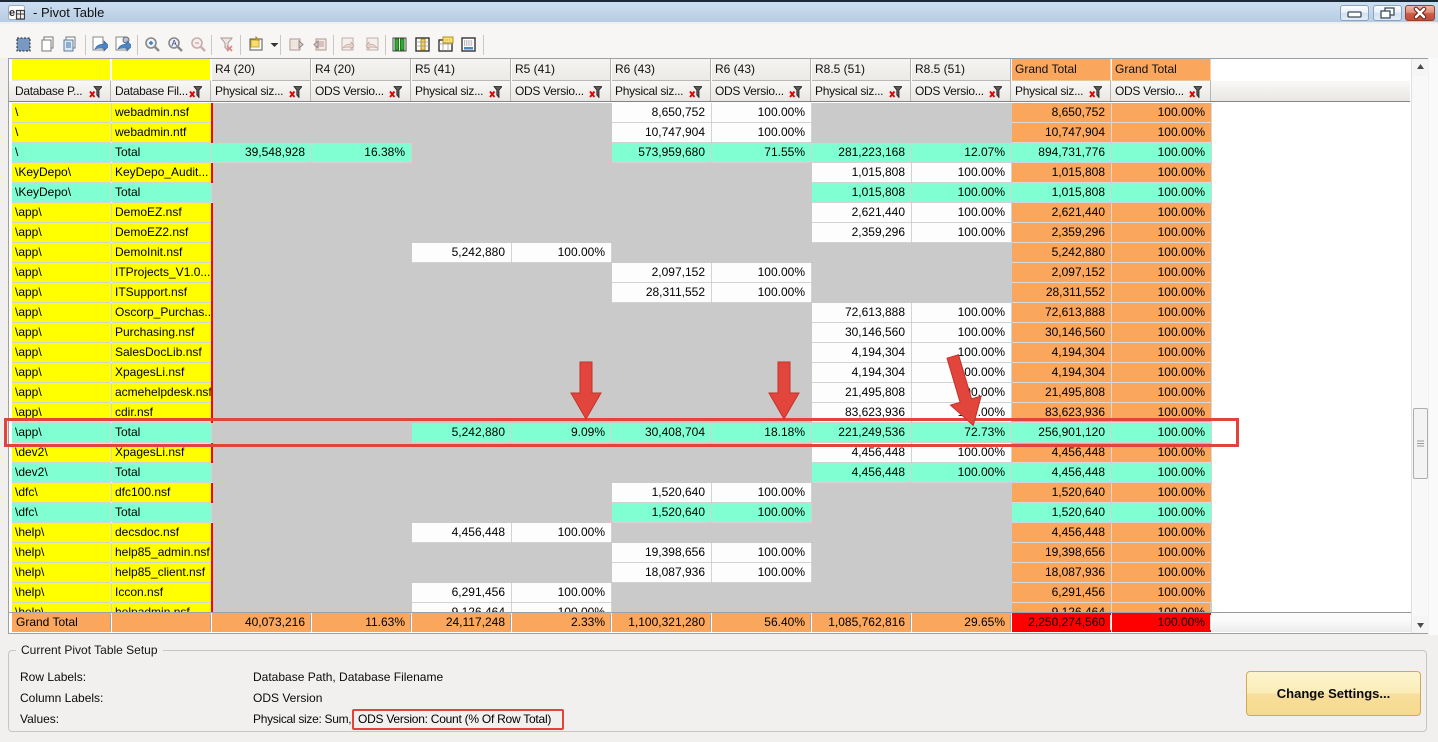 This screenshot has width=1438, height=742. What do you see at coordinates (12, 13) in the screenshot?
I see `svg-text: e` at bounding box center [12, 13].